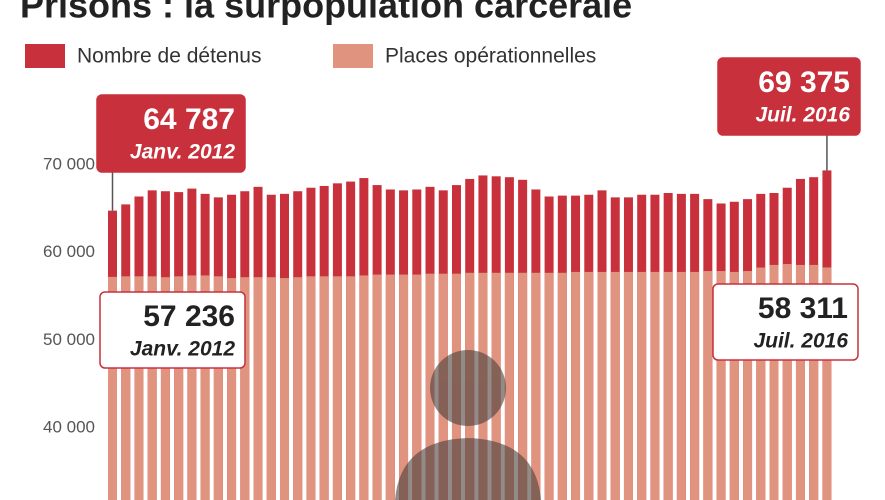 Image resolution: width=885 pixels, height=500 pixels. I want to click on silhouette, so click(468, 425).